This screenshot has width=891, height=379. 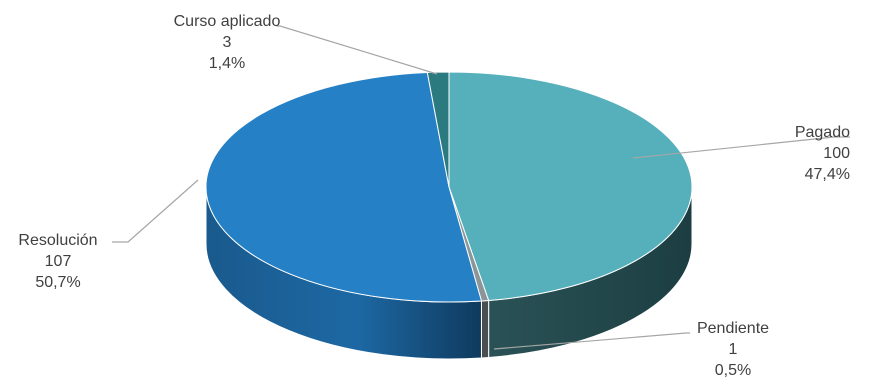 What do you see at coordinates (357, 50) in the screenshot?
I see `leader-line-curso-aplicado` at bounding box center [357, 50].